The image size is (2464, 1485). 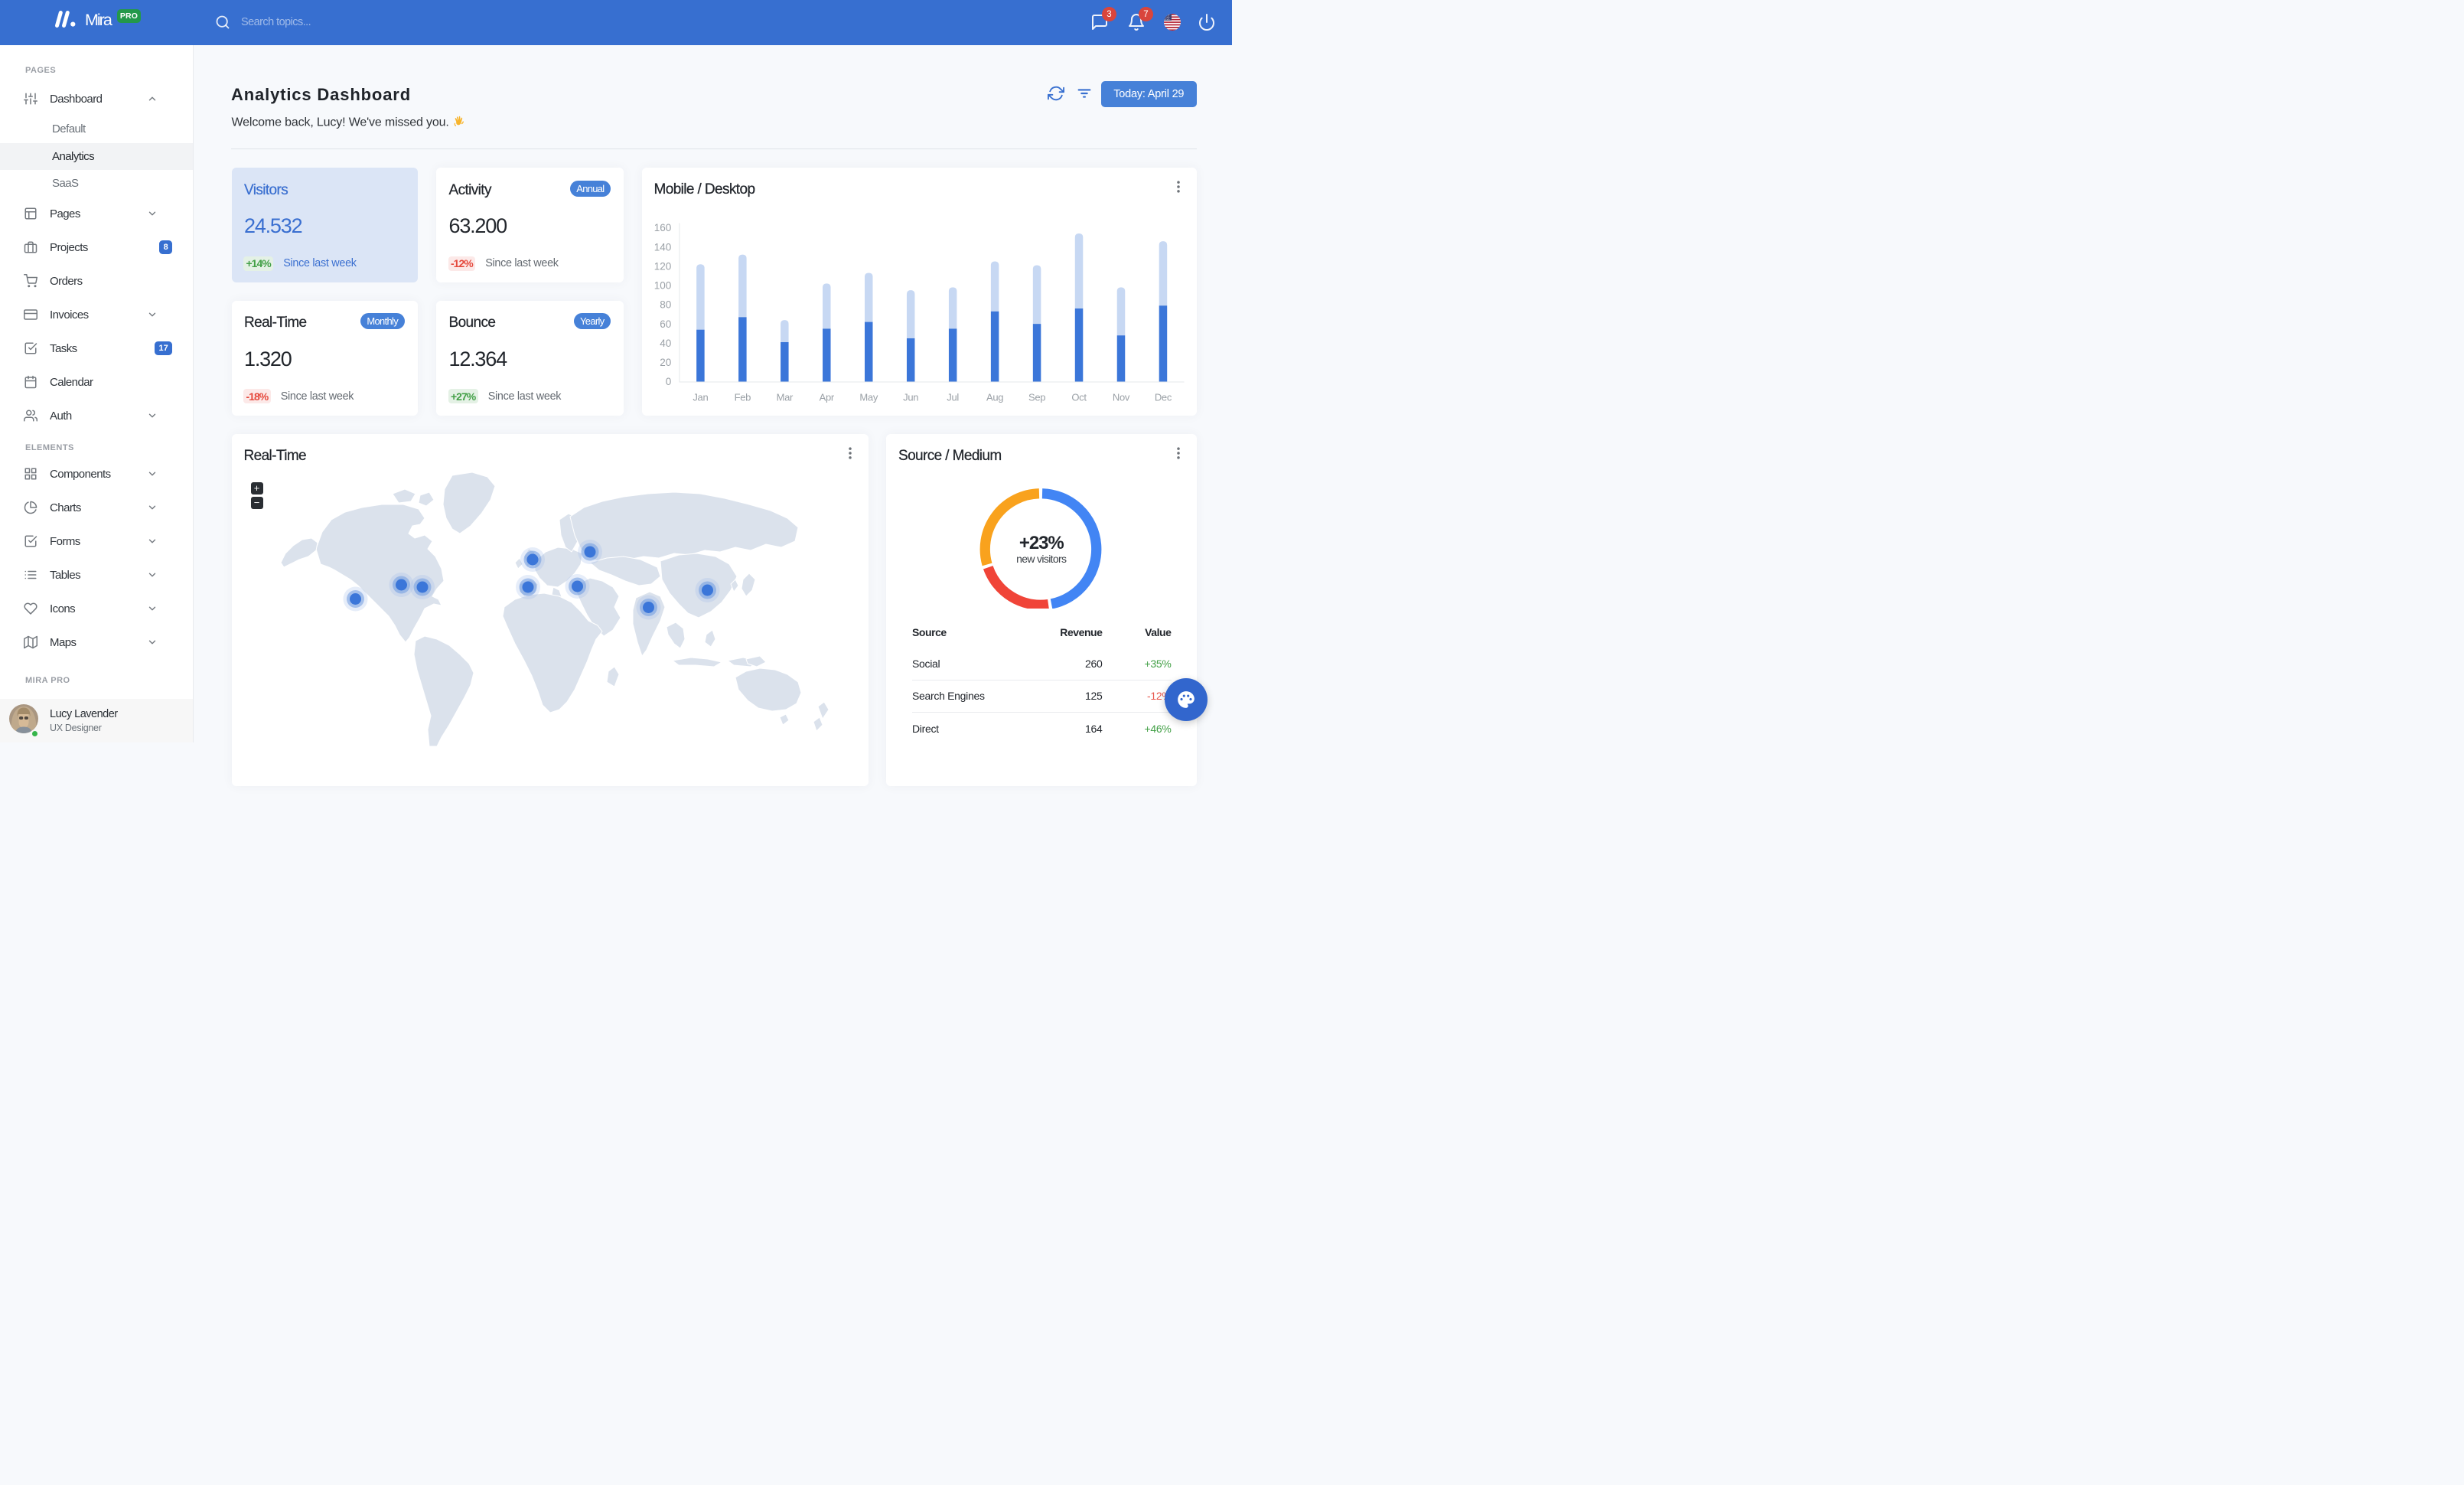 I want to click on svg-text: 120, so click(x=662, y=266).